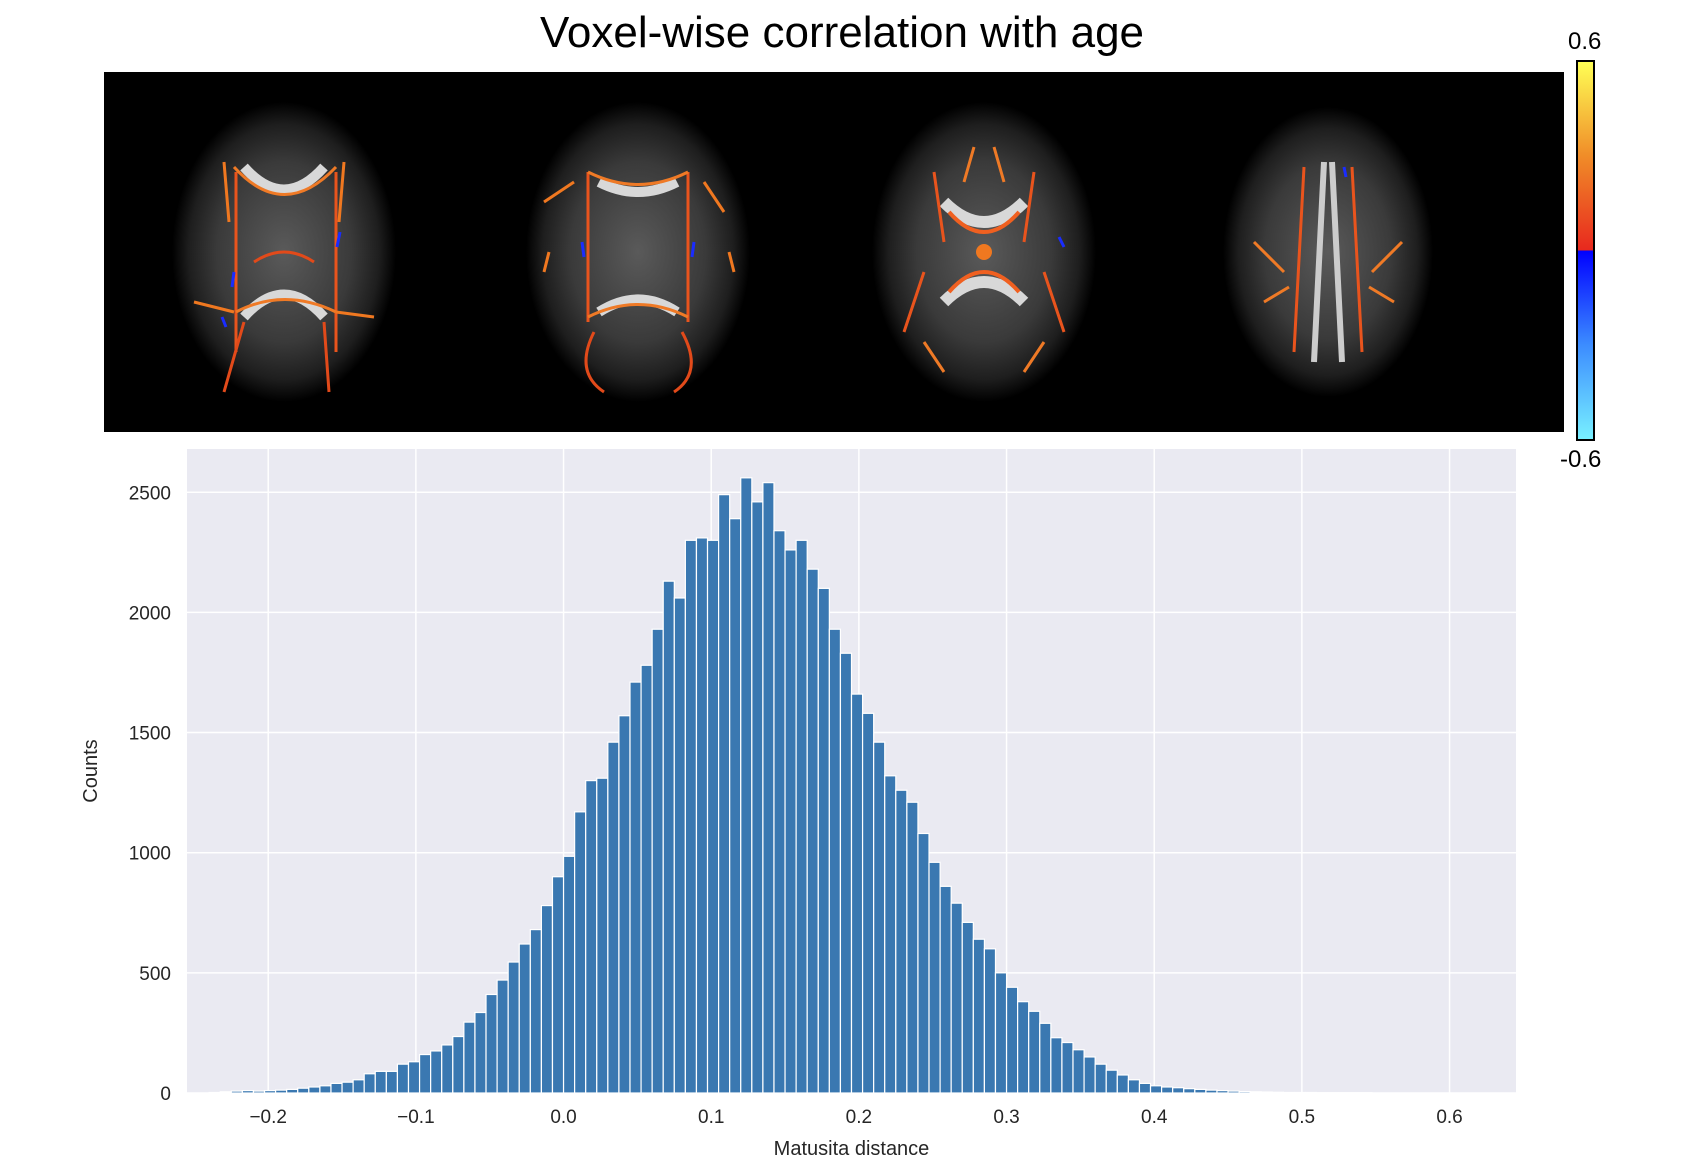  I want to click on x-tick-label: 0.1, so click(711, 1117).